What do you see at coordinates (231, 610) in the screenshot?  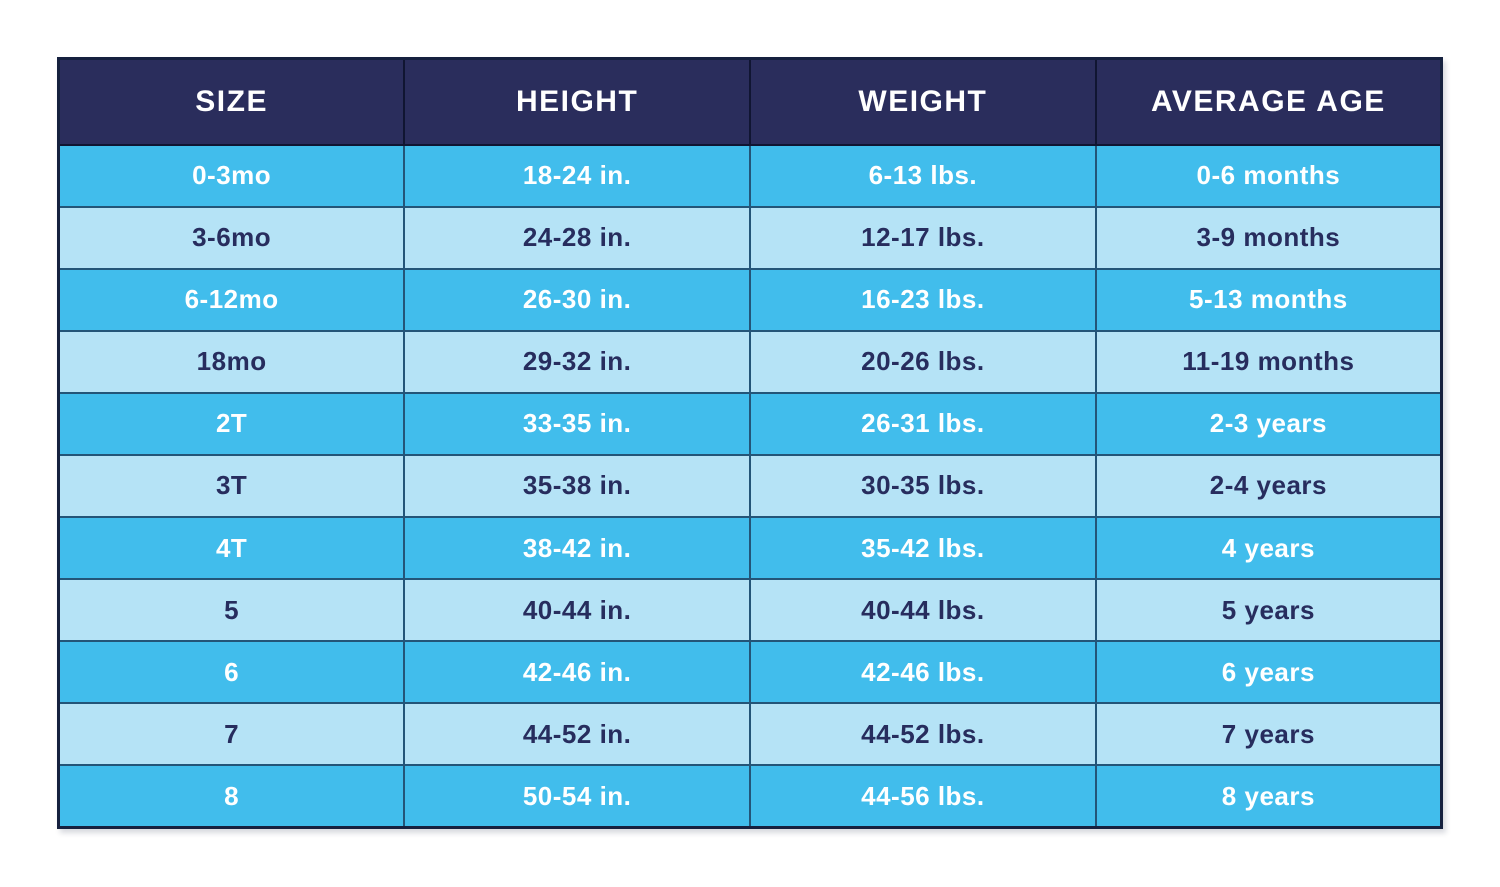 I see `cell-size: 5` at bounding box center [231, 610].